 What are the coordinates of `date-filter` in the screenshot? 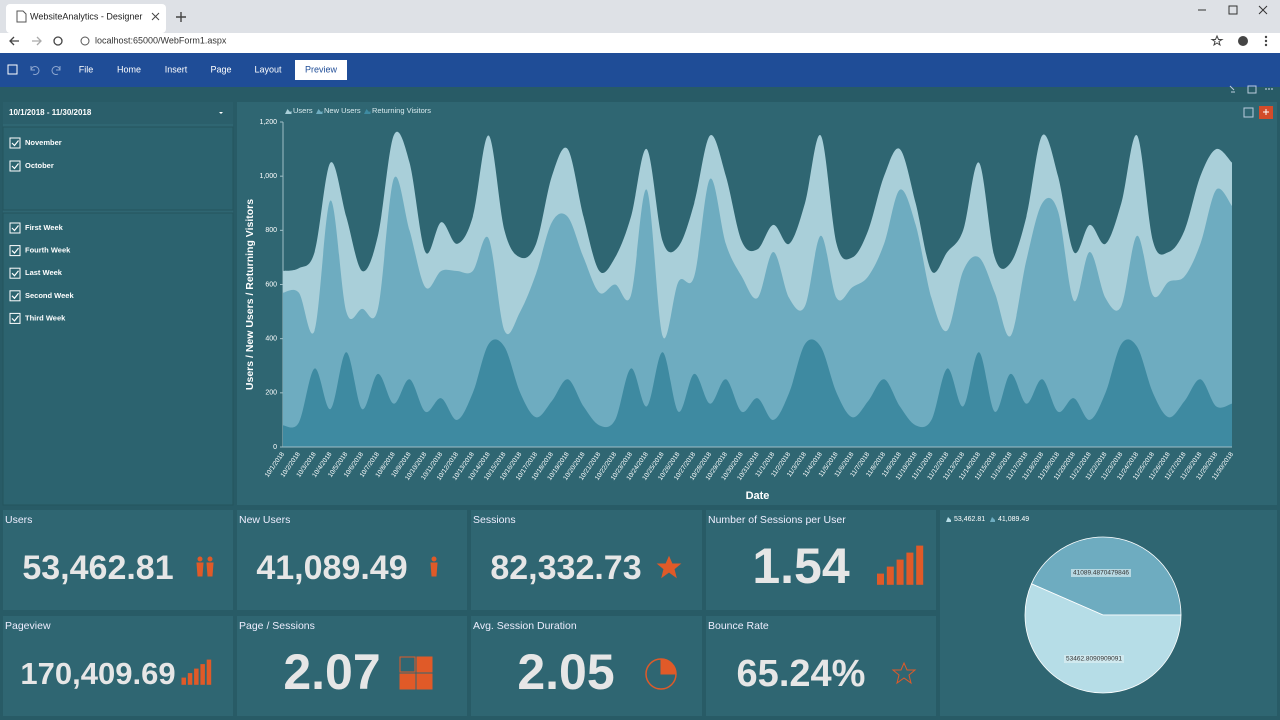 It's located at (118, 113).